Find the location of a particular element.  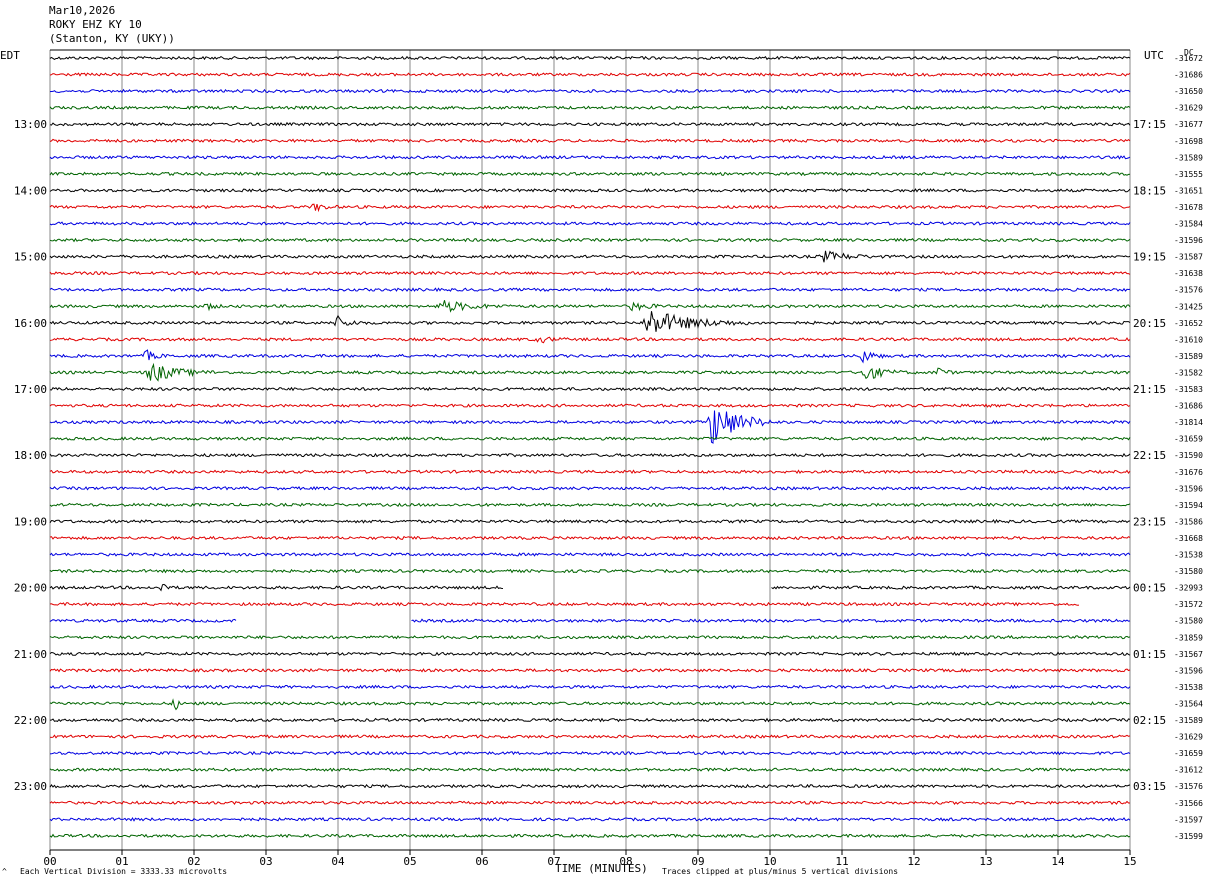

dc-offset-label: -31652 is located at coordinates (1188, 323).